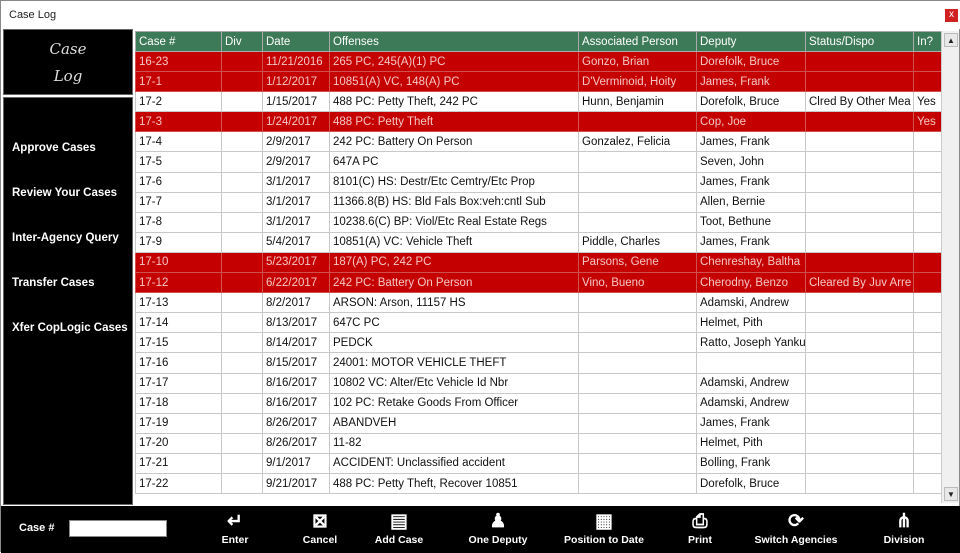  Describe the element at coordinates (454, 41) in the screenshot. I see `column-header: Offenses` at that location.